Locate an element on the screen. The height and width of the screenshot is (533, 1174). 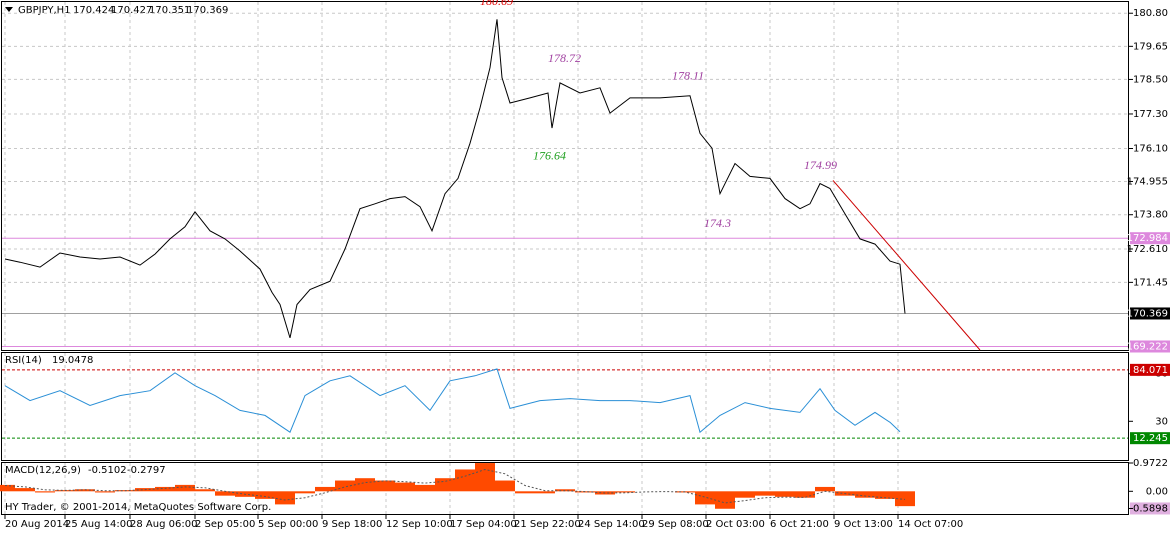
menu-icon is located at coordinates (9, 9).